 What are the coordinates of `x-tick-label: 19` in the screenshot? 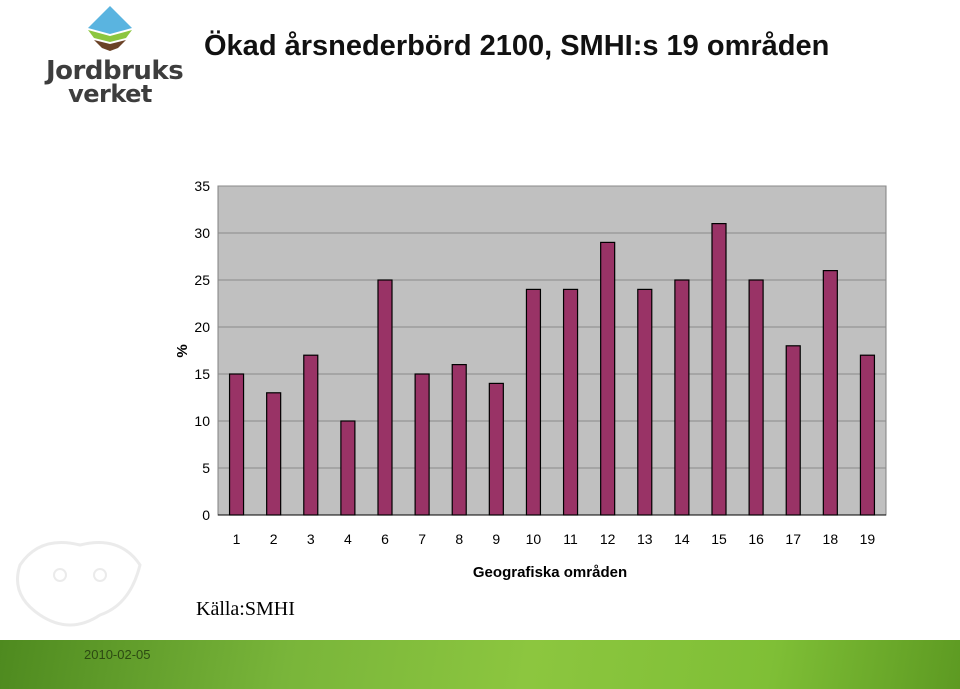 It's located at (868, 539).